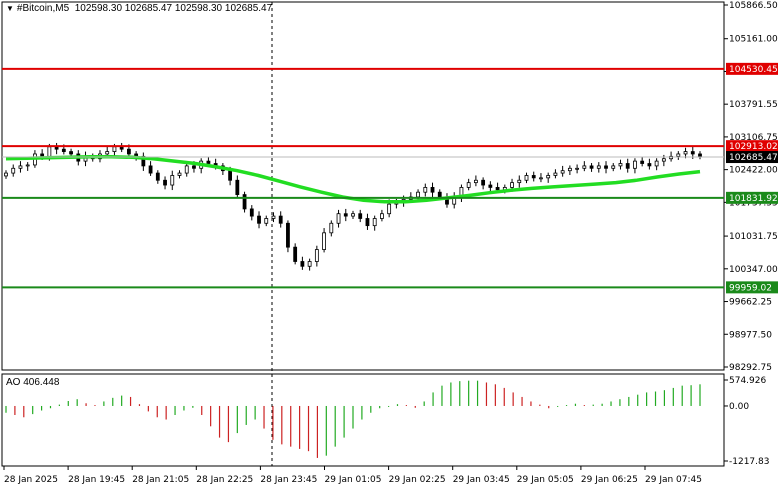 Image resolution: width=781 pixels, height=492 pixels. I want to click on symbol-label: #Bitcoin,M5, so click(43, 8).